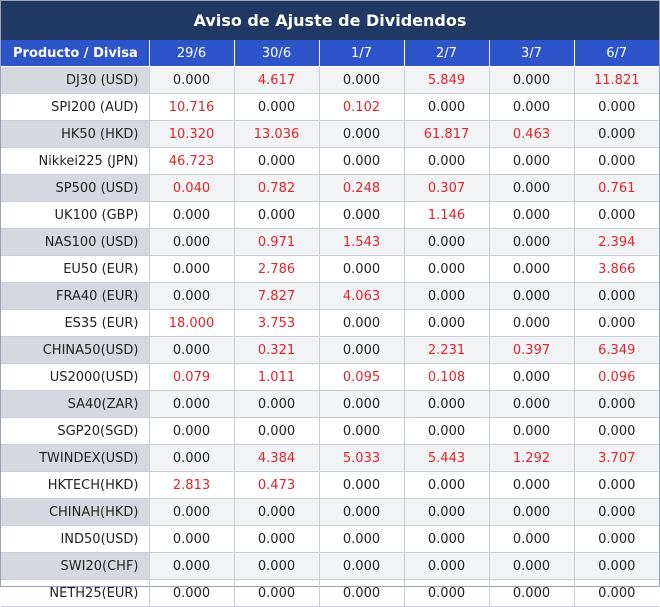 The width and height of the screenshot is (660, 607). I want to click on column-header-product: Producto / Divisa, so click(75, 53).